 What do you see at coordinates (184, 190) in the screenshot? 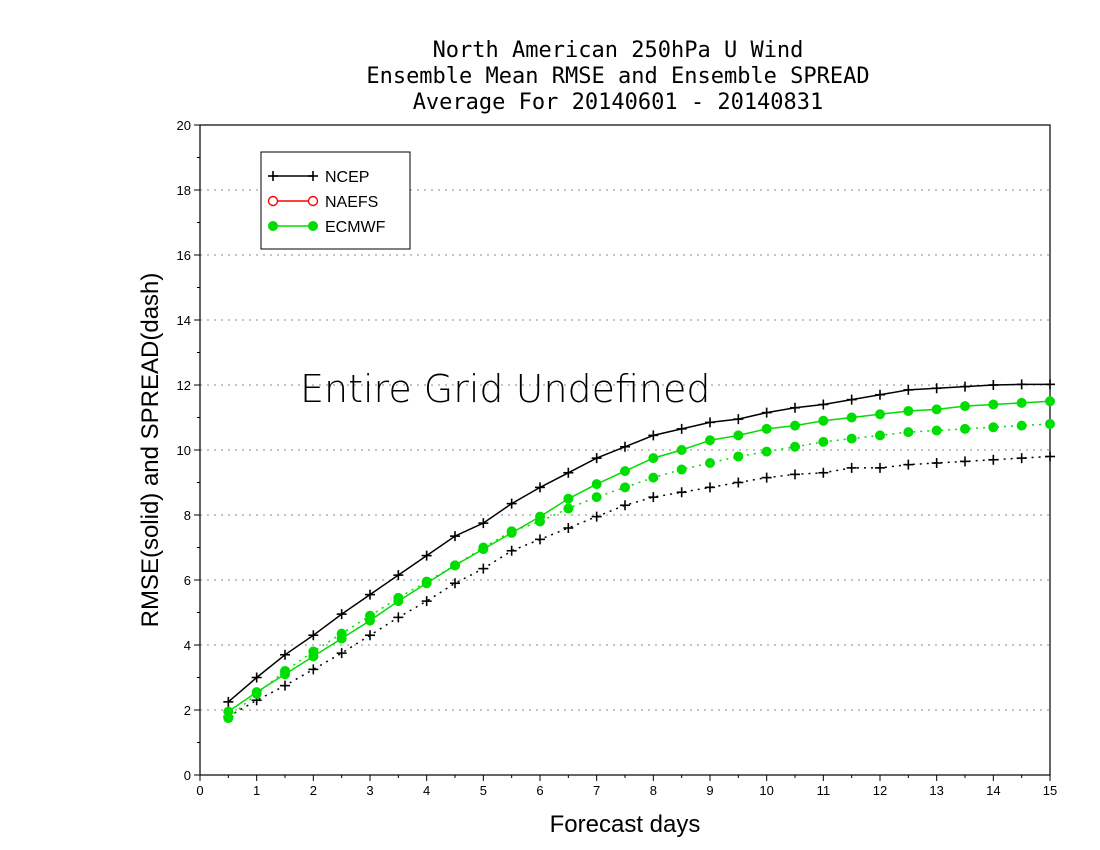
I see `y-tick-label: 18` at bounding box center [184, 190].